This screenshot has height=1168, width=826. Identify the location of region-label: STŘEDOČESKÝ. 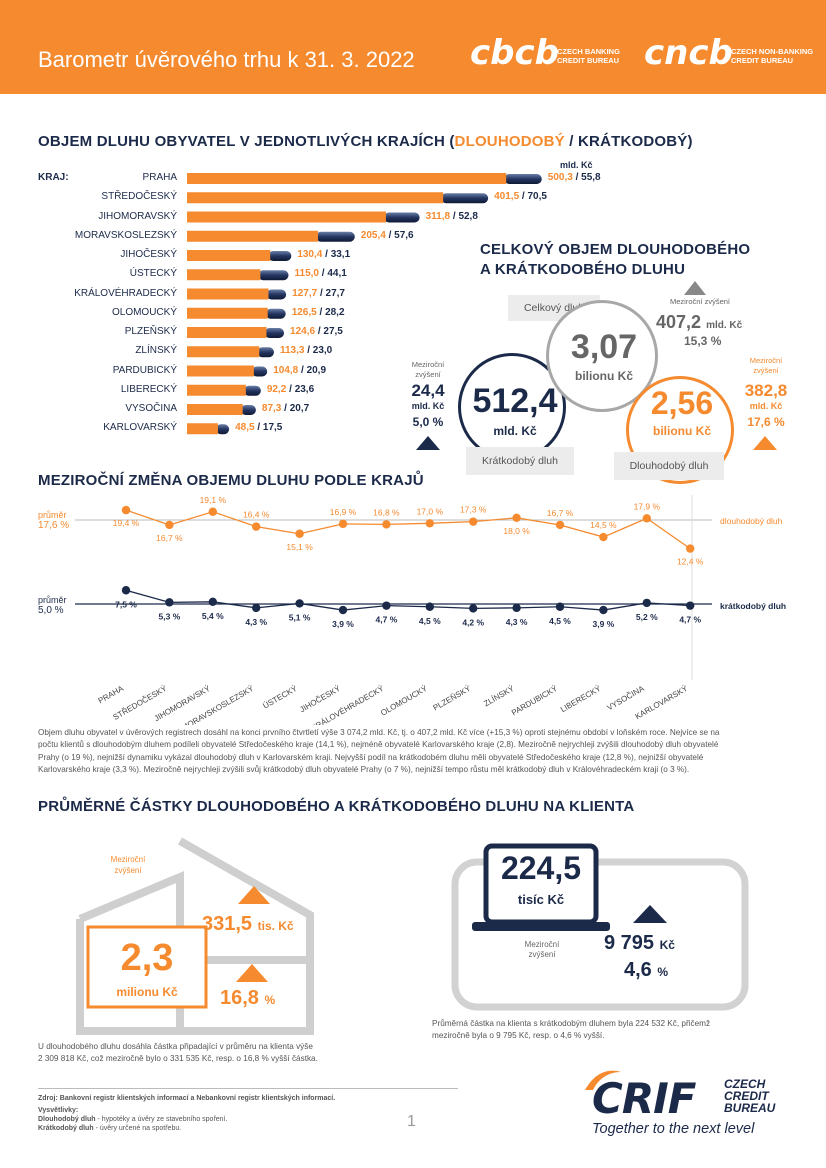
(139, 197).